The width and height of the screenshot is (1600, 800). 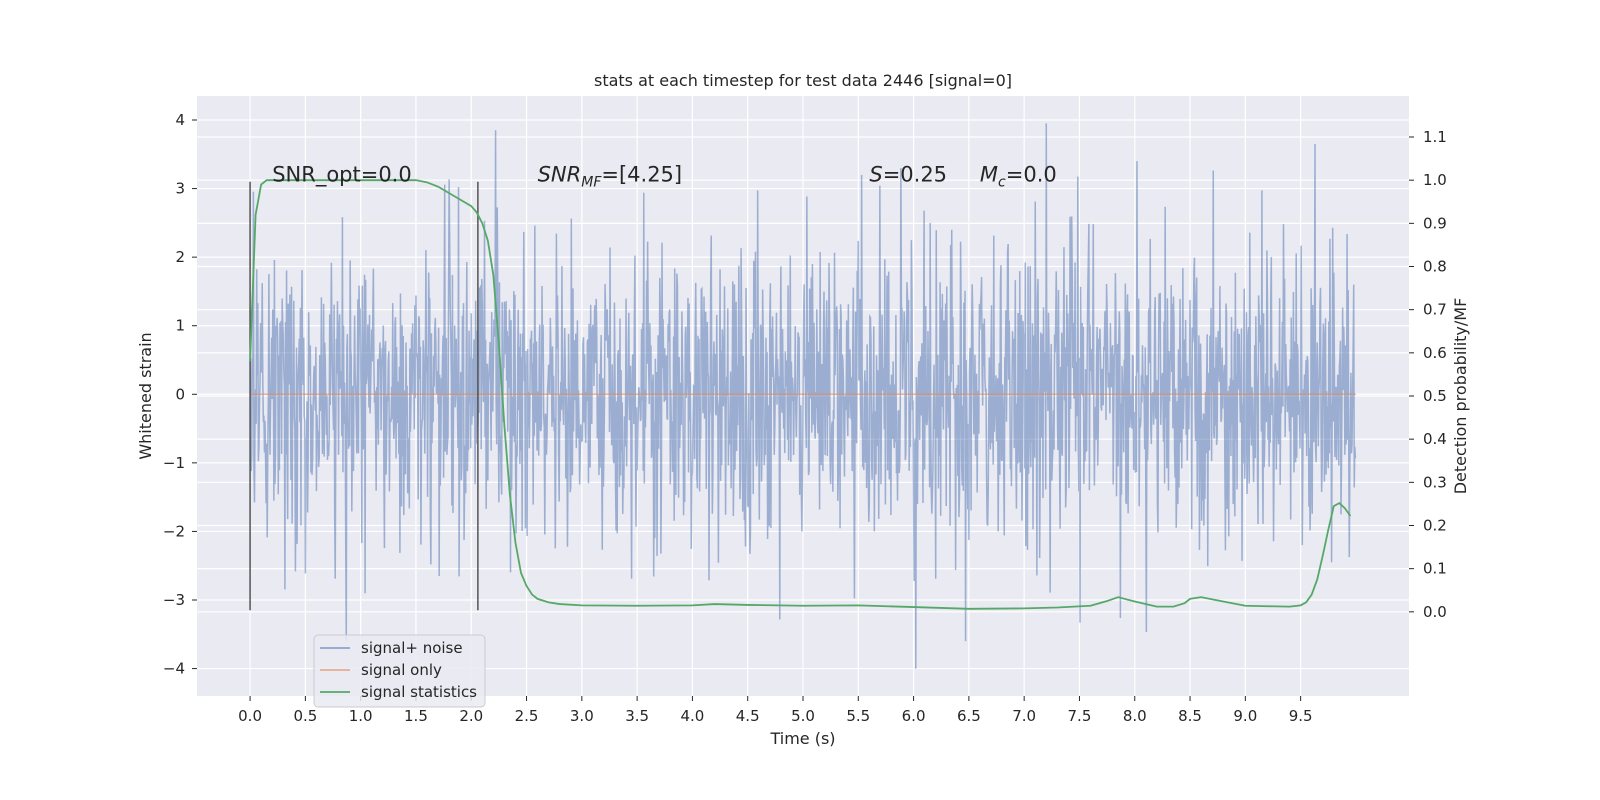 I want to click on y-tick-label: 3, so click(x=180, y=189).